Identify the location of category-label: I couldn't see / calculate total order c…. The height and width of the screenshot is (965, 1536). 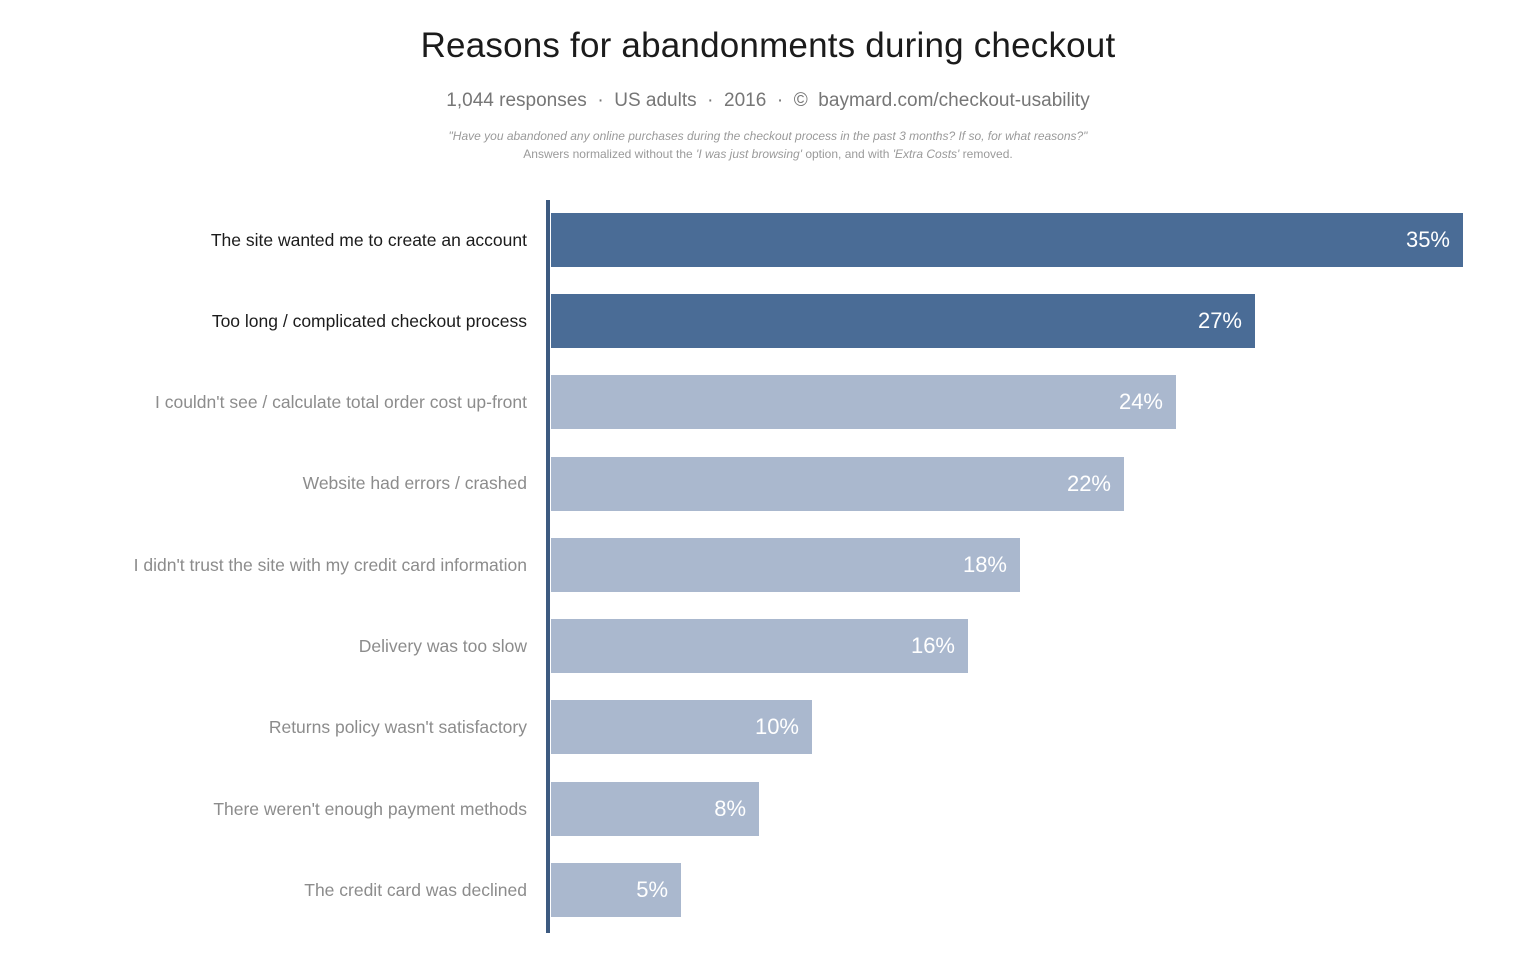
(340, 402).